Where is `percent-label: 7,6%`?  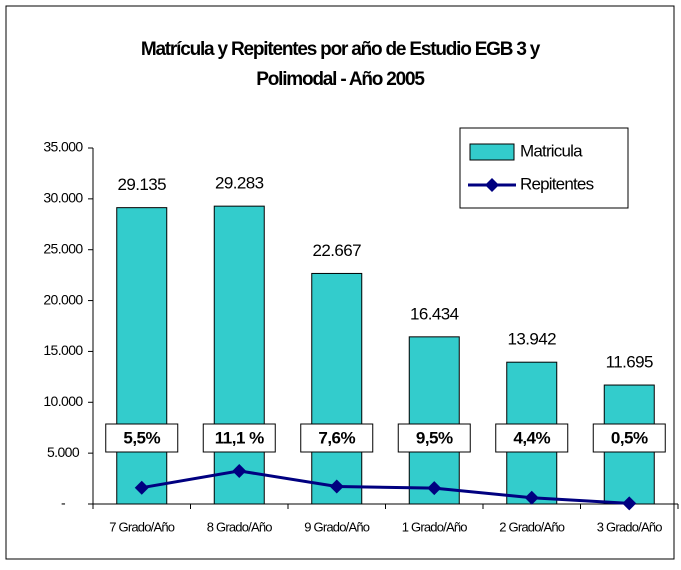 percent-label: 7,6% is located at coordinates (336, 437).